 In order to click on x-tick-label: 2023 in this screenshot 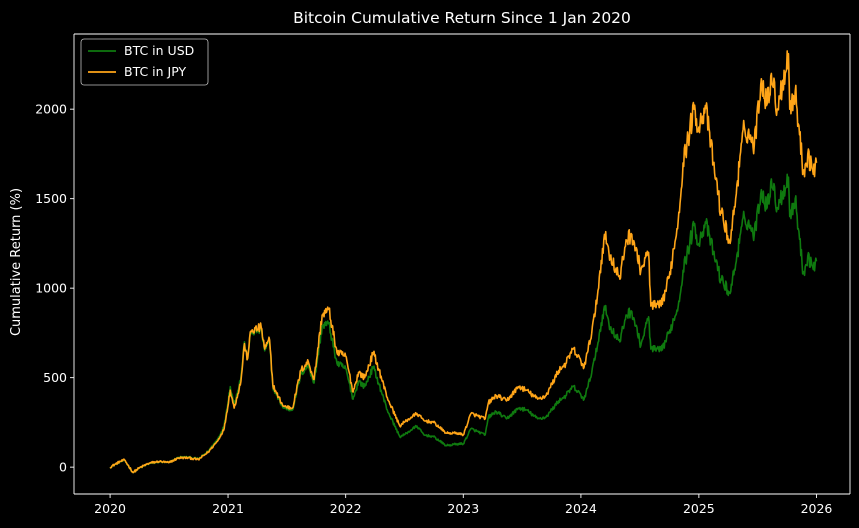, I will do `click(463, 508)`.